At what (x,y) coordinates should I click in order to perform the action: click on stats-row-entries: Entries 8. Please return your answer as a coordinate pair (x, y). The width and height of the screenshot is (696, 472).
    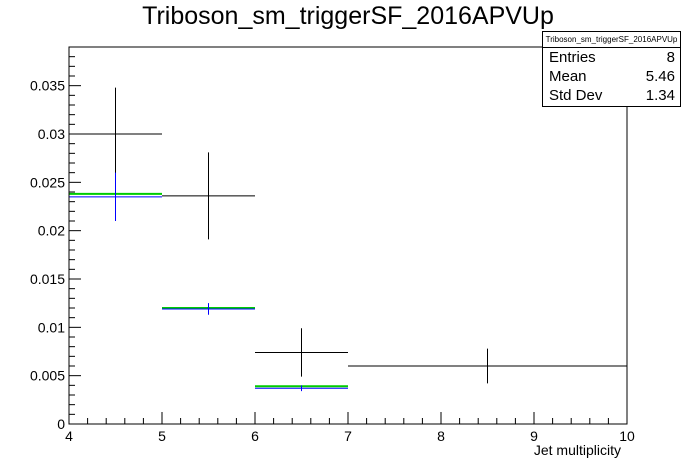
    Looking at the image, I should click on (611, 57).